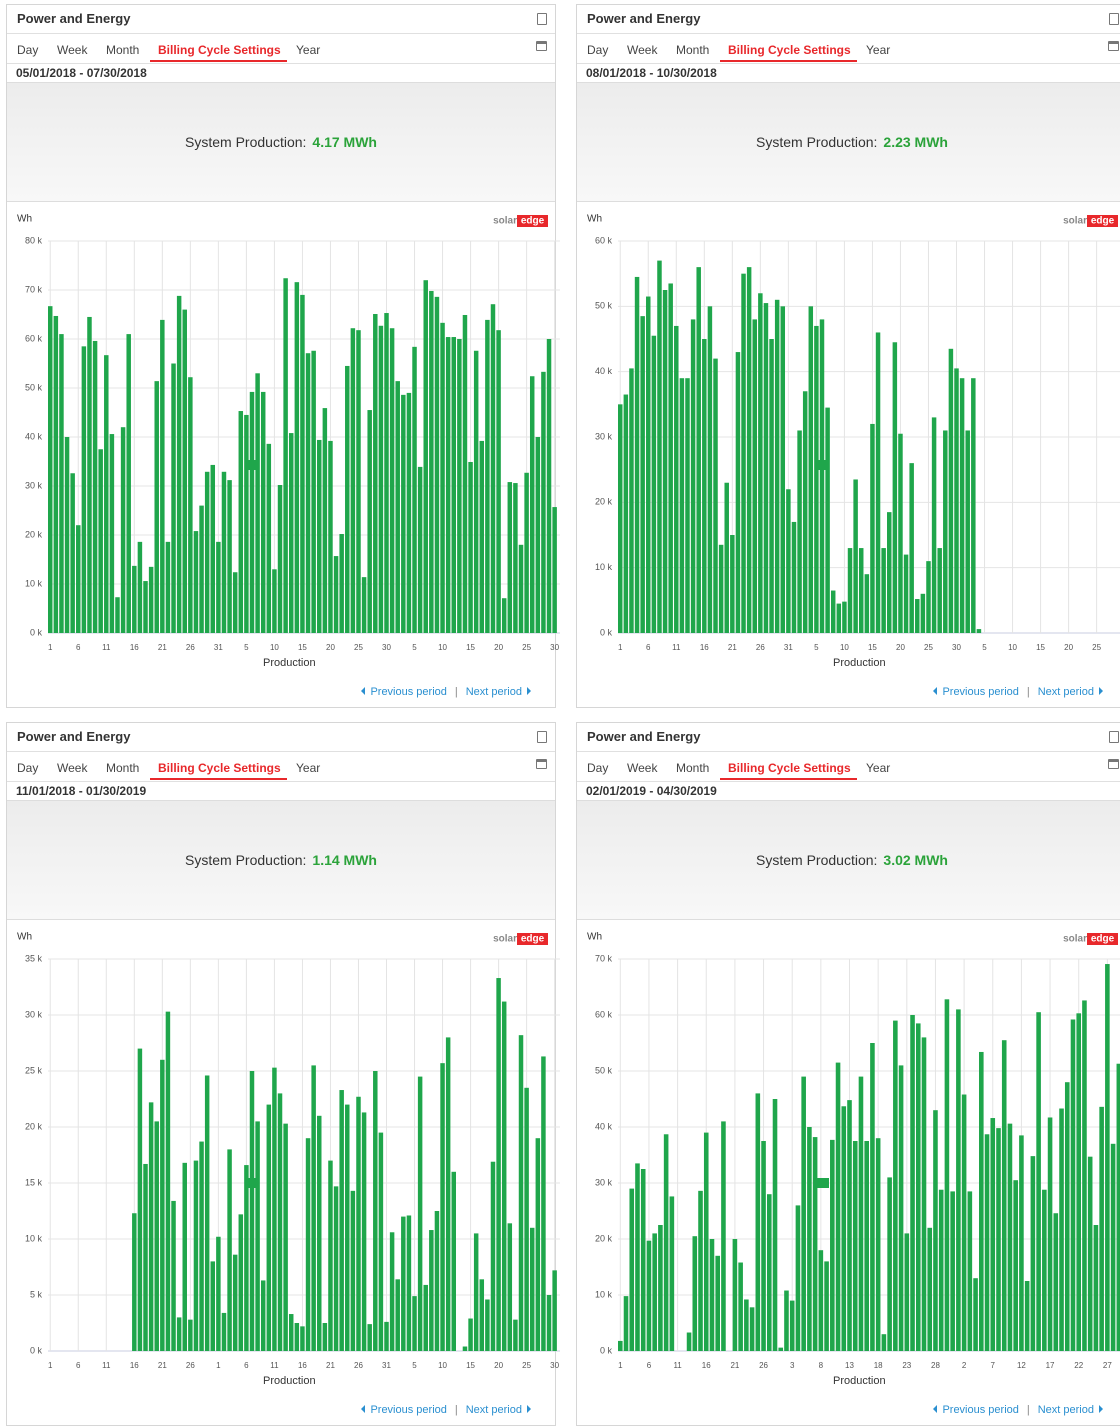  What do you see at coordinates (302, 647) in the screenshot?
I see `x-tick-label: 15` at bounding box center [302, 647].